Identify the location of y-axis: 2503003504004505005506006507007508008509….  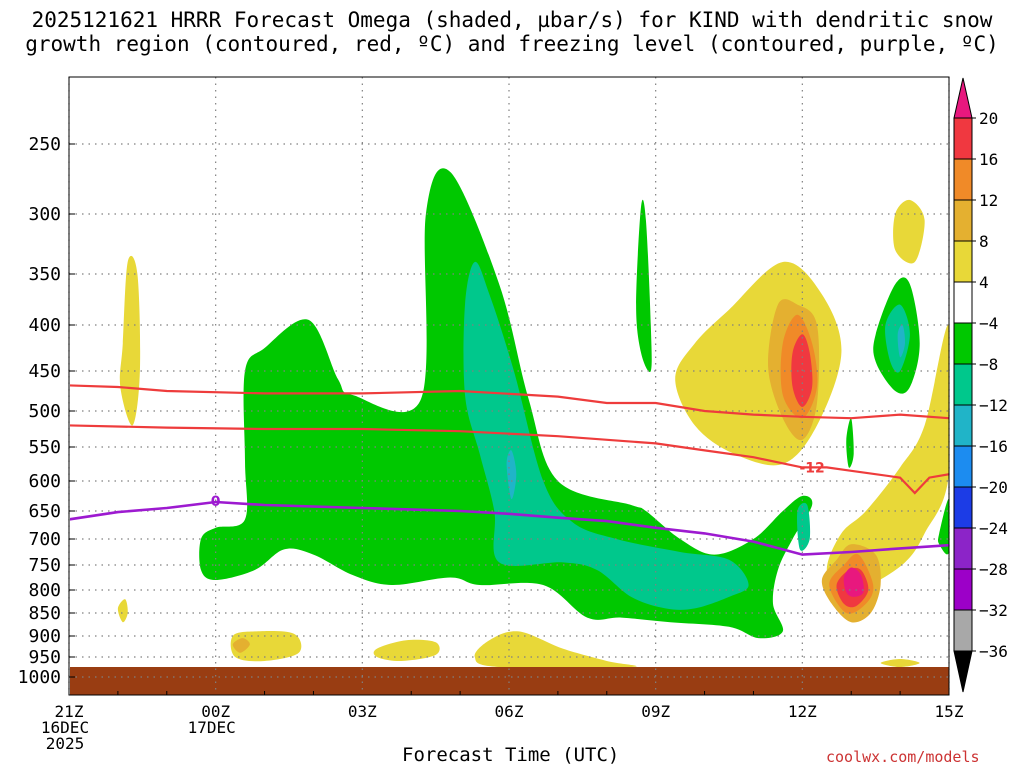
(46, 411).